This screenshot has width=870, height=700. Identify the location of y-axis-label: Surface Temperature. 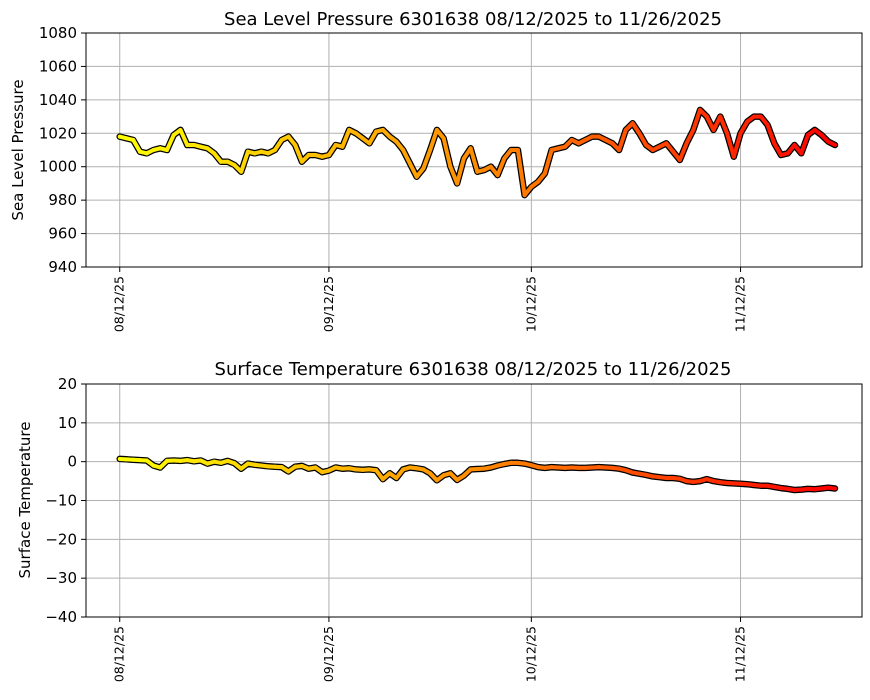
(25, 500).